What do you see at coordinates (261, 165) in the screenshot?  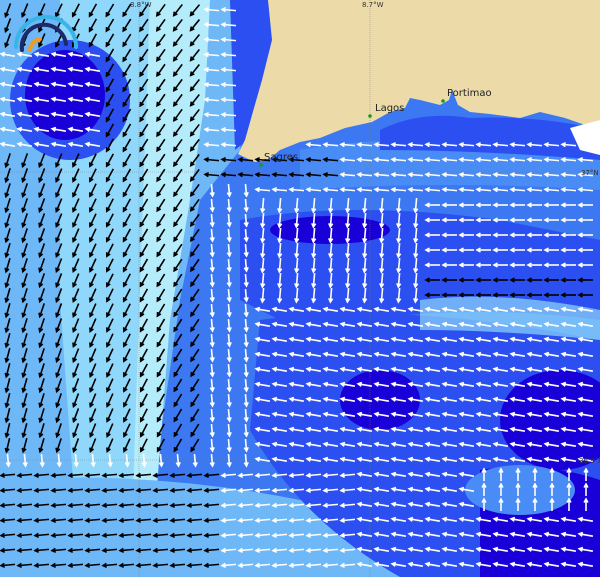 I see `sagres-marker` at bounding box center [261, 165].